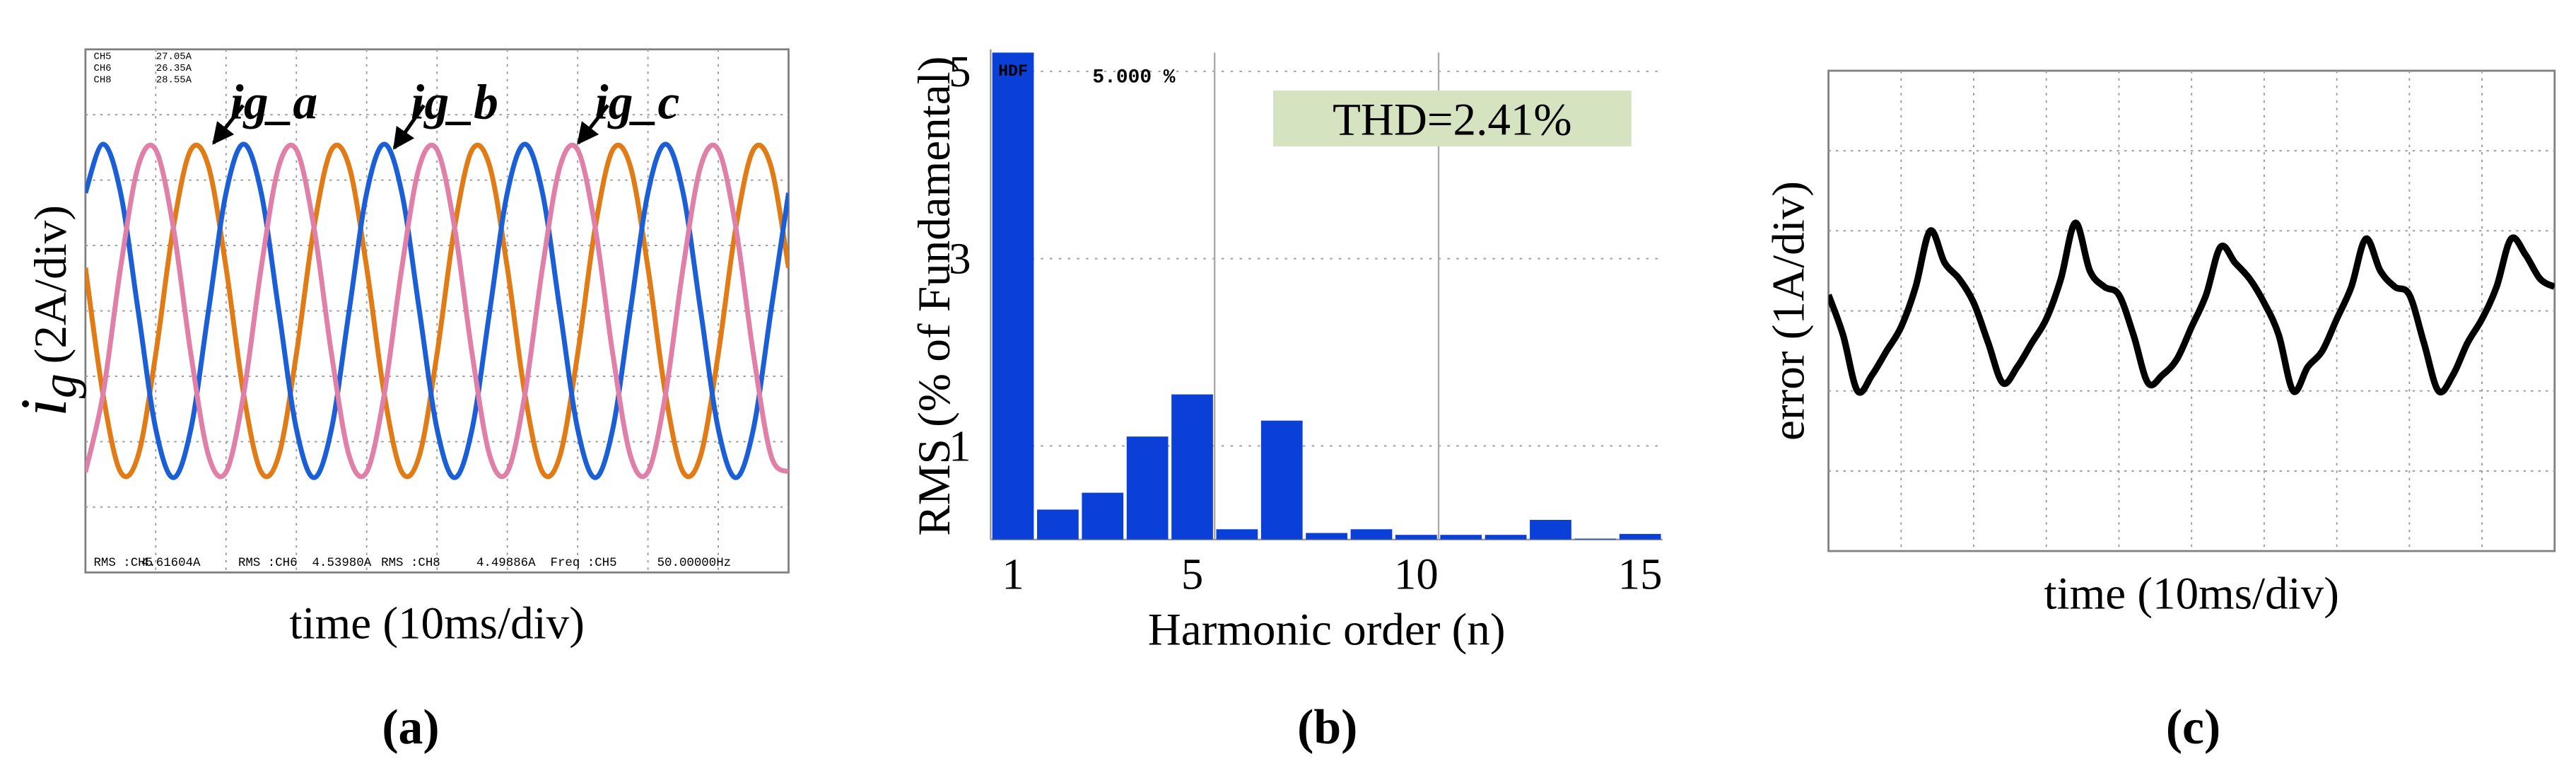 Image resolution: width=2576 pixels, height=783 pixels. What do you see at coordinates (102, 80) in the screenshot?
I see `header-readout: CH8` at bounding box center [102, 80].